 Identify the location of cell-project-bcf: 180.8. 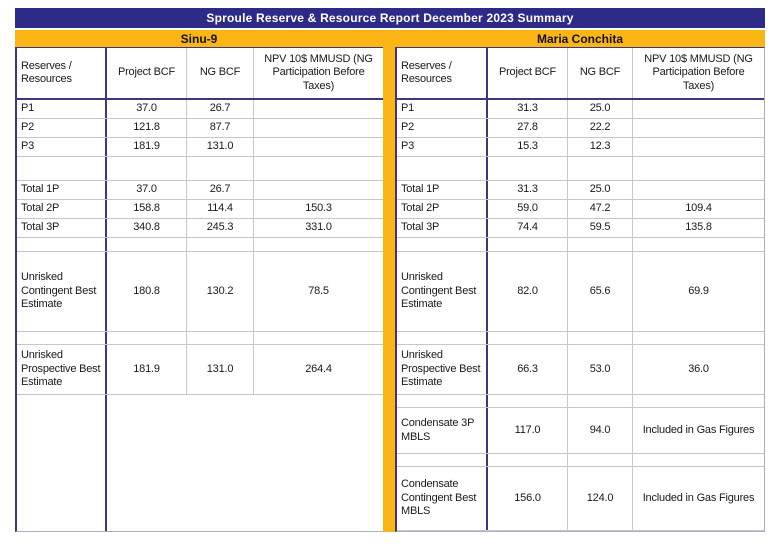
(147, 291).